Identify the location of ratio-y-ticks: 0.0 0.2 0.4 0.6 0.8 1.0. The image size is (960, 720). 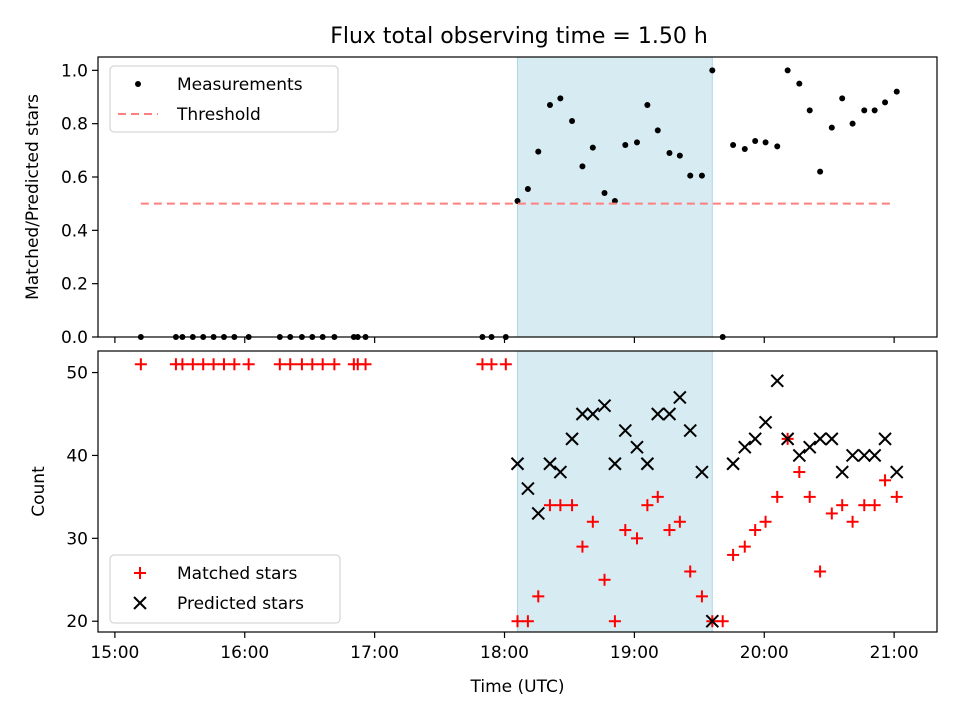
(79, 204).